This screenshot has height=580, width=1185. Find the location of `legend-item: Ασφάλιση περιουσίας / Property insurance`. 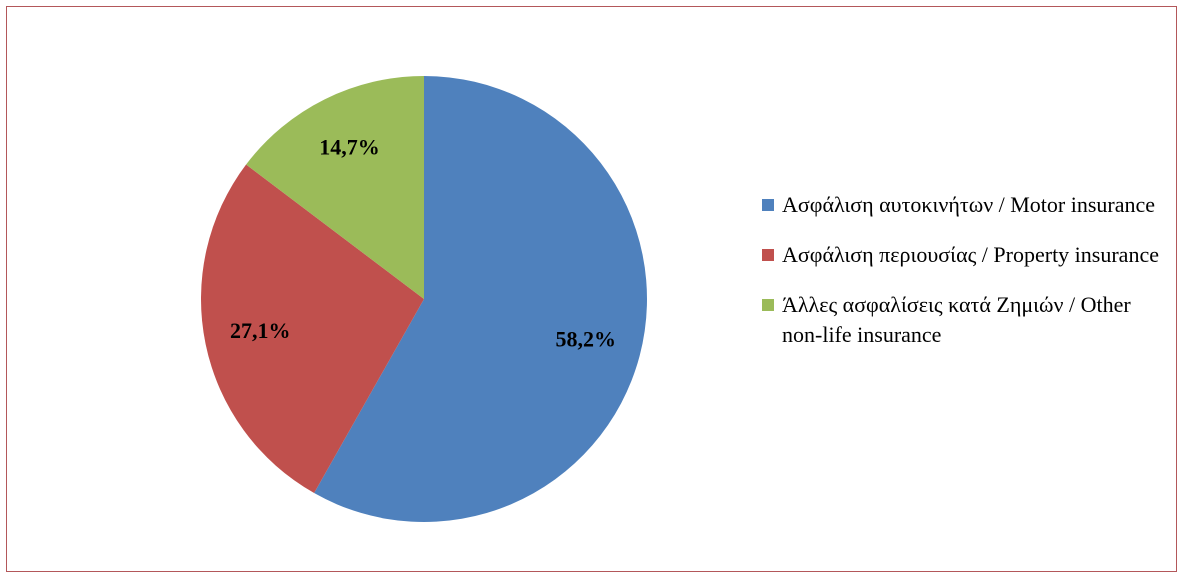

legend-item: Ασφάλιση περιουσίας / Property insurance is located at coordinates (967, 255).